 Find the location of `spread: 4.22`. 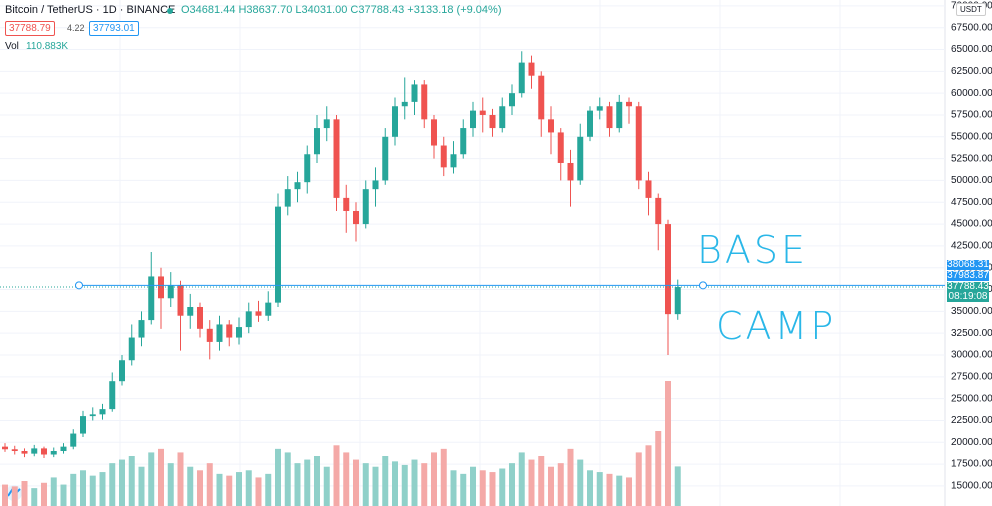

spread: 4.22 is located at coordinates (76, 28).